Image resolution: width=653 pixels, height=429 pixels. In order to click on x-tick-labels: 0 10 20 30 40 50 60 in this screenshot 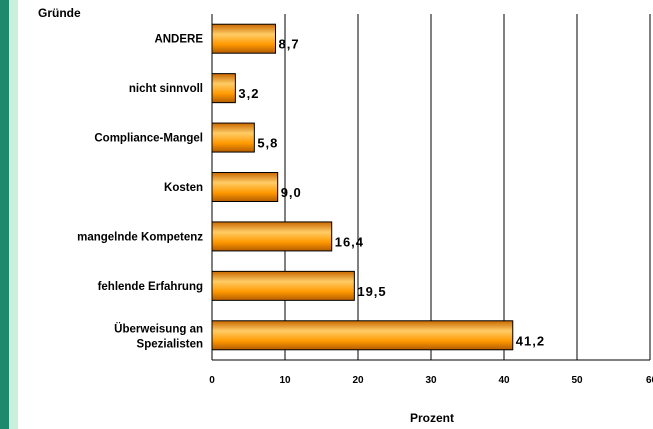, I will do `click(431, 380)`.